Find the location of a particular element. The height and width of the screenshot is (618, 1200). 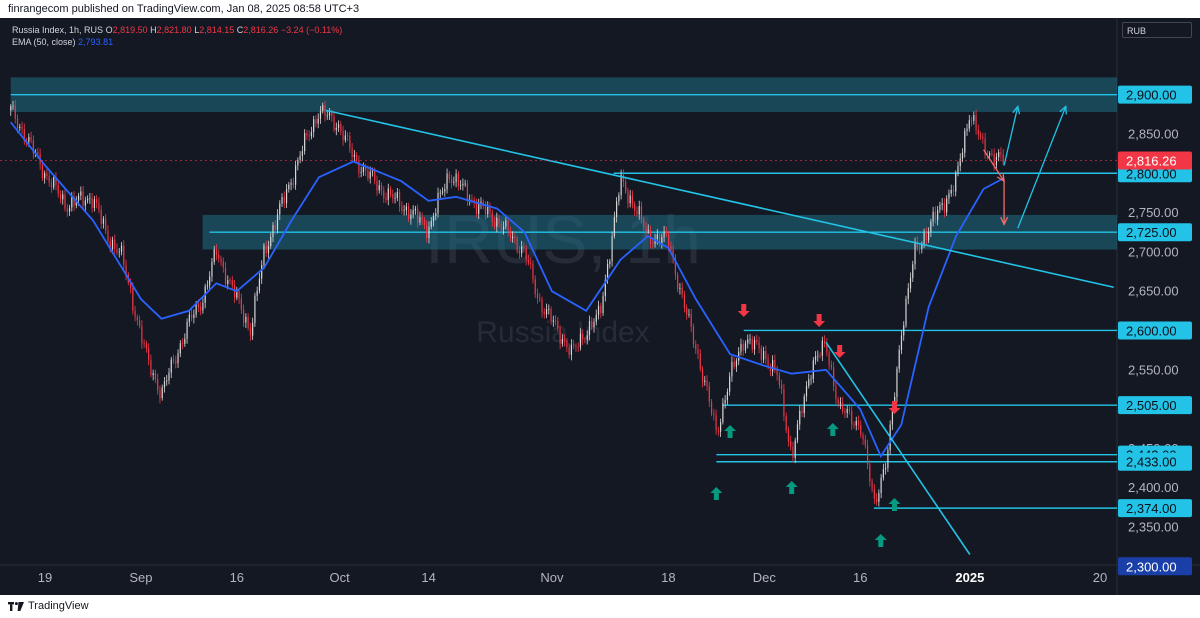

tradingview-logo-icon is located at coordinates (16, 606).